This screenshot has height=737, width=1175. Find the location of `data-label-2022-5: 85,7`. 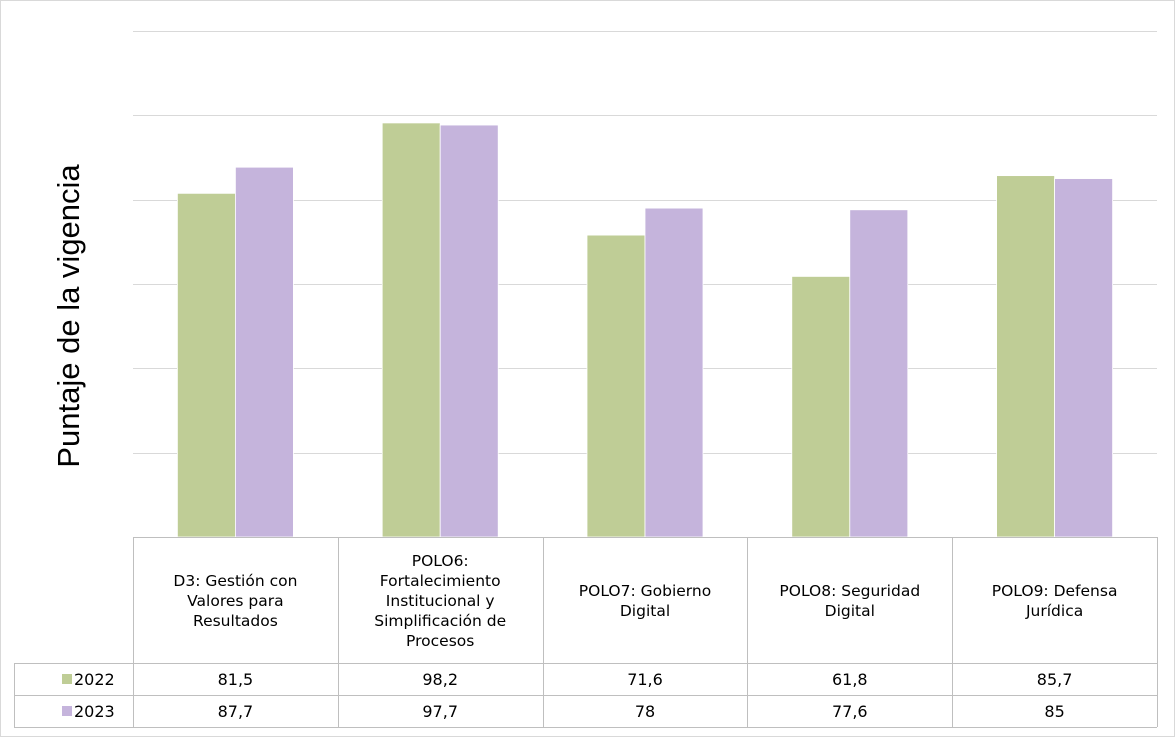

data-label-2022-5: 85,7 is located at coordinates (1055, 679).